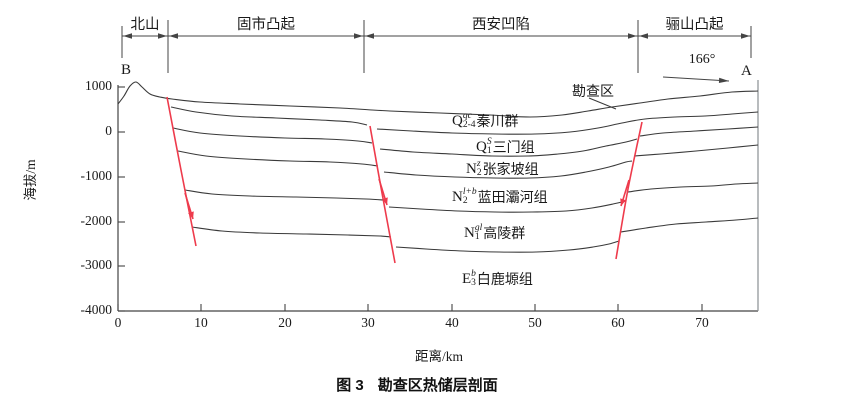  I want to click on stratum-boundary-sanmen-base-mid, so click(508, 147).